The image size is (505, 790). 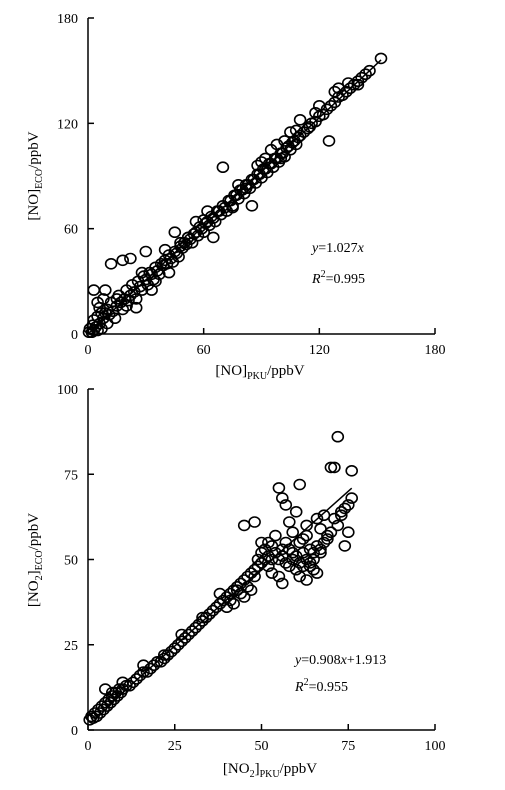 I want to click on no2-x-tick-label: 0, so click(x=88, y=746).